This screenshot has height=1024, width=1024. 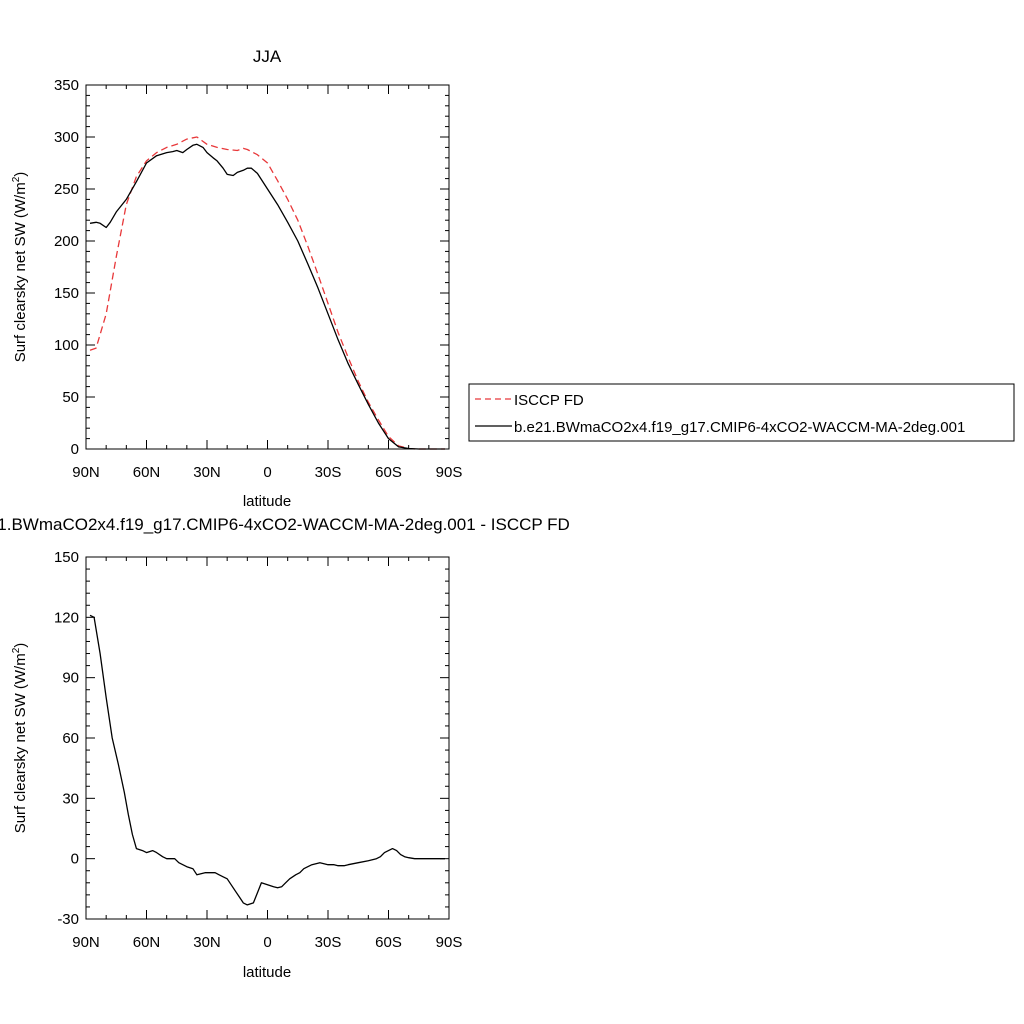 What do you see at coordinates (86, 942) in the screenshot?
I see `bottom-x-tick-label: 90N` at bounding box center [86, 942].